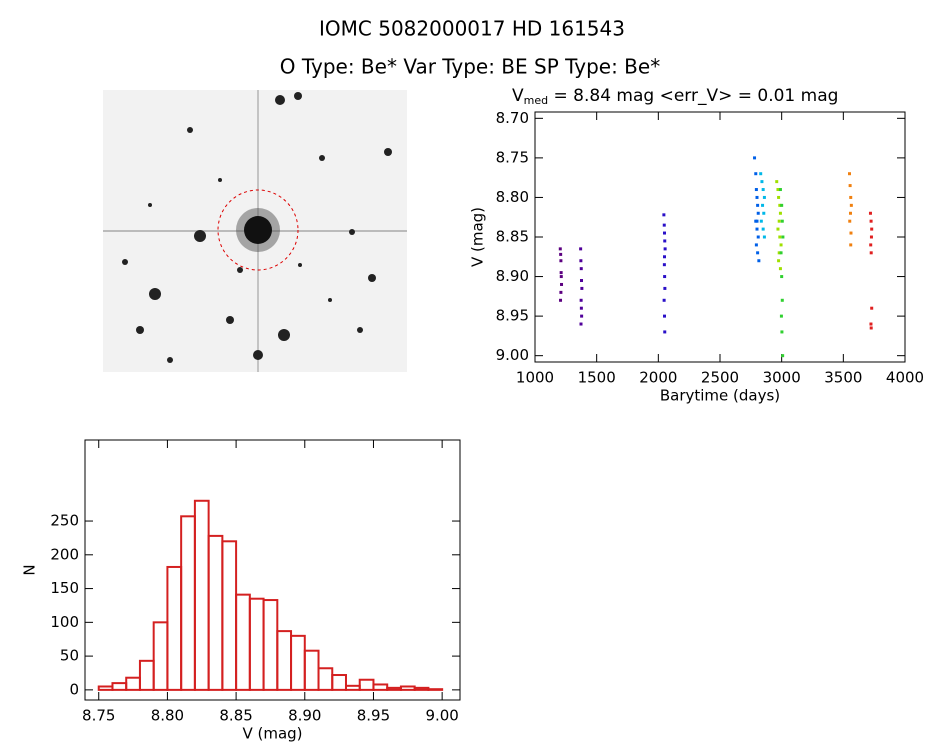 The image size is (944, 747). I want to click on title-part: = 8.84 mag <err_V> = 0.01 mag, so click(693, 96).